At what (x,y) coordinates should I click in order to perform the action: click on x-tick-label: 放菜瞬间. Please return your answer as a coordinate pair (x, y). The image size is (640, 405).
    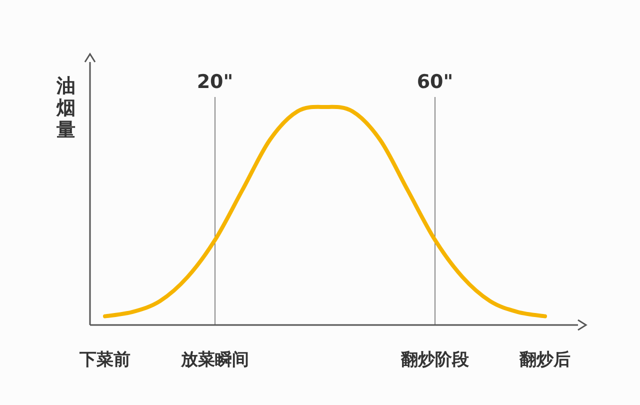
    Looking at the image, I should click on (214, 360).